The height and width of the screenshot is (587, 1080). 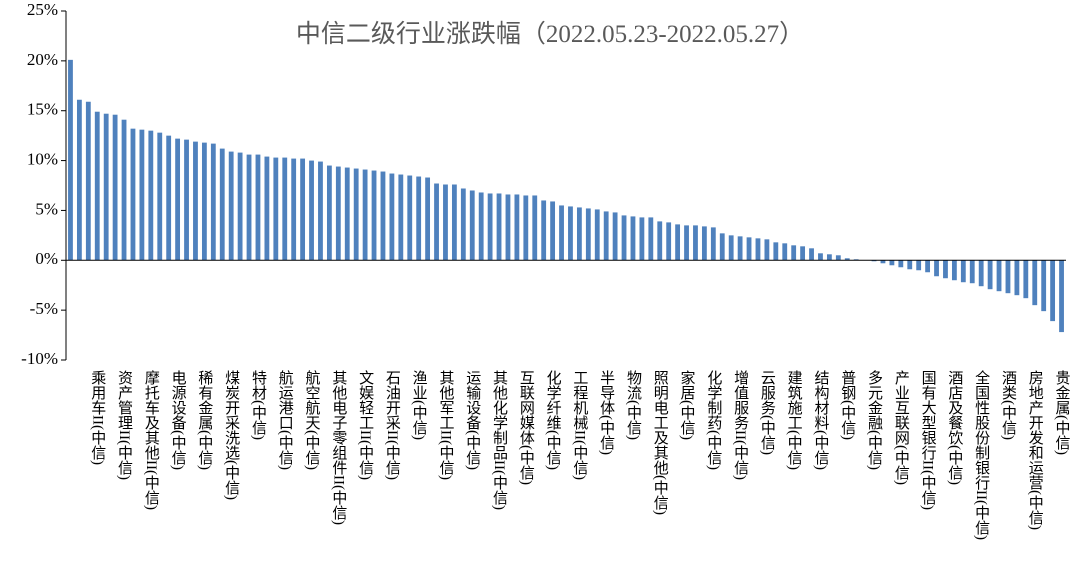 I want to click on x-tick-label: 其他电子零组件II(中信), so click(x=338, y=447).